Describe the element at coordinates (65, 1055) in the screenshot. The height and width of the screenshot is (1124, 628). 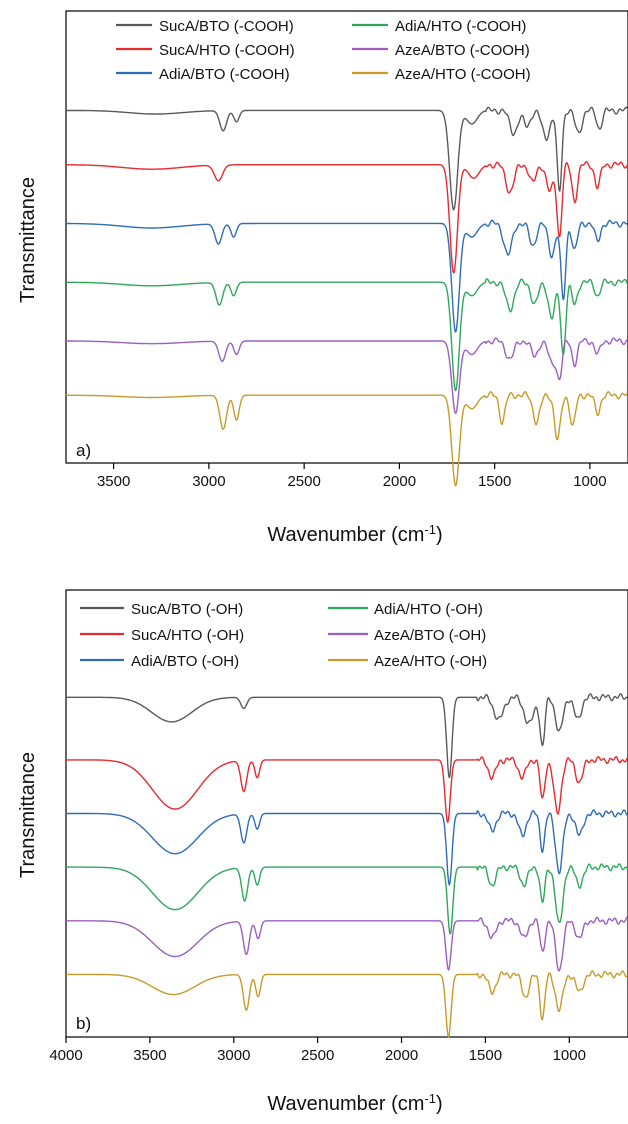
I see `xtick-label: 4000` at that location.